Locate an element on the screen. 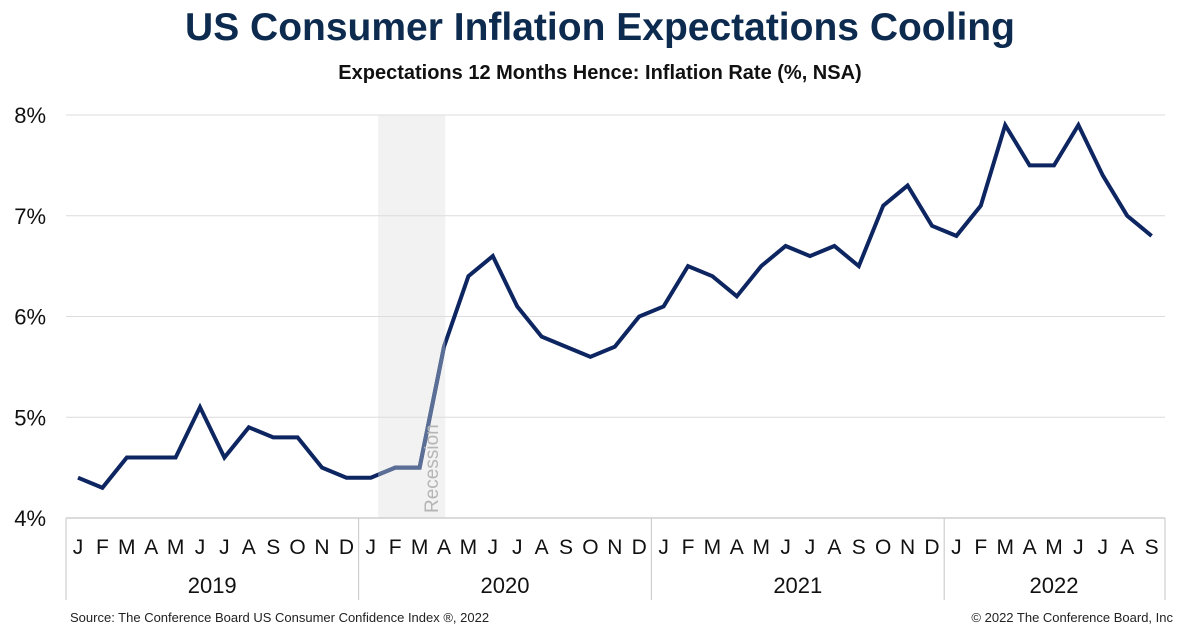  y-tick-label: 5% is located at coordinates (30, 417).